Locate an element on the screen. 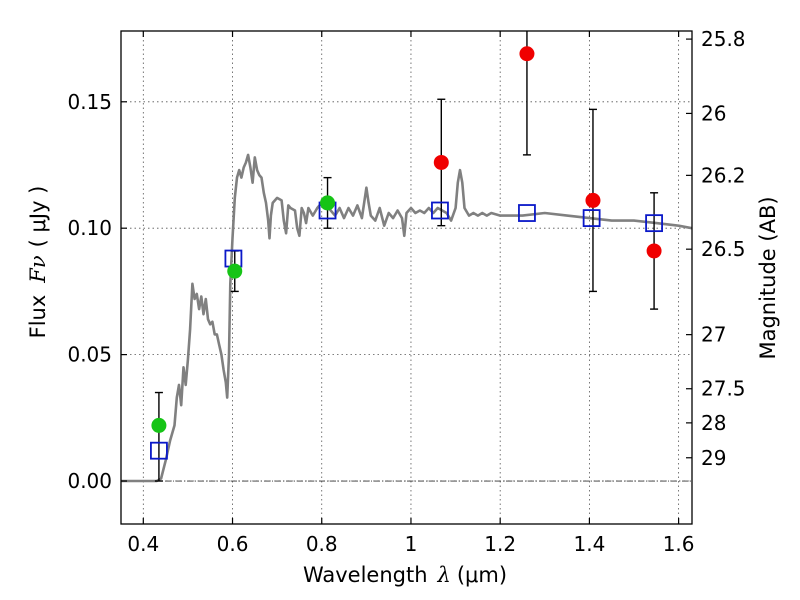 The height and width of the screenshot is (600, 800). y-tick-label: 0.05 is located at coordinates (89, 355).